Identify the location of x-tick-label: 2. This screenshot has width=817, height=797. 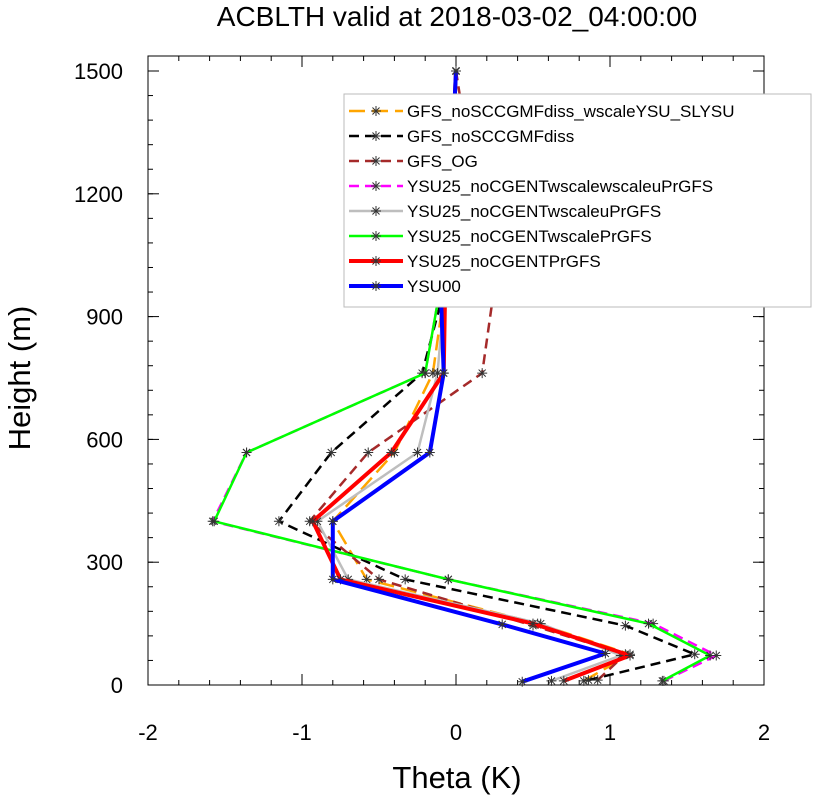
(764, 732).